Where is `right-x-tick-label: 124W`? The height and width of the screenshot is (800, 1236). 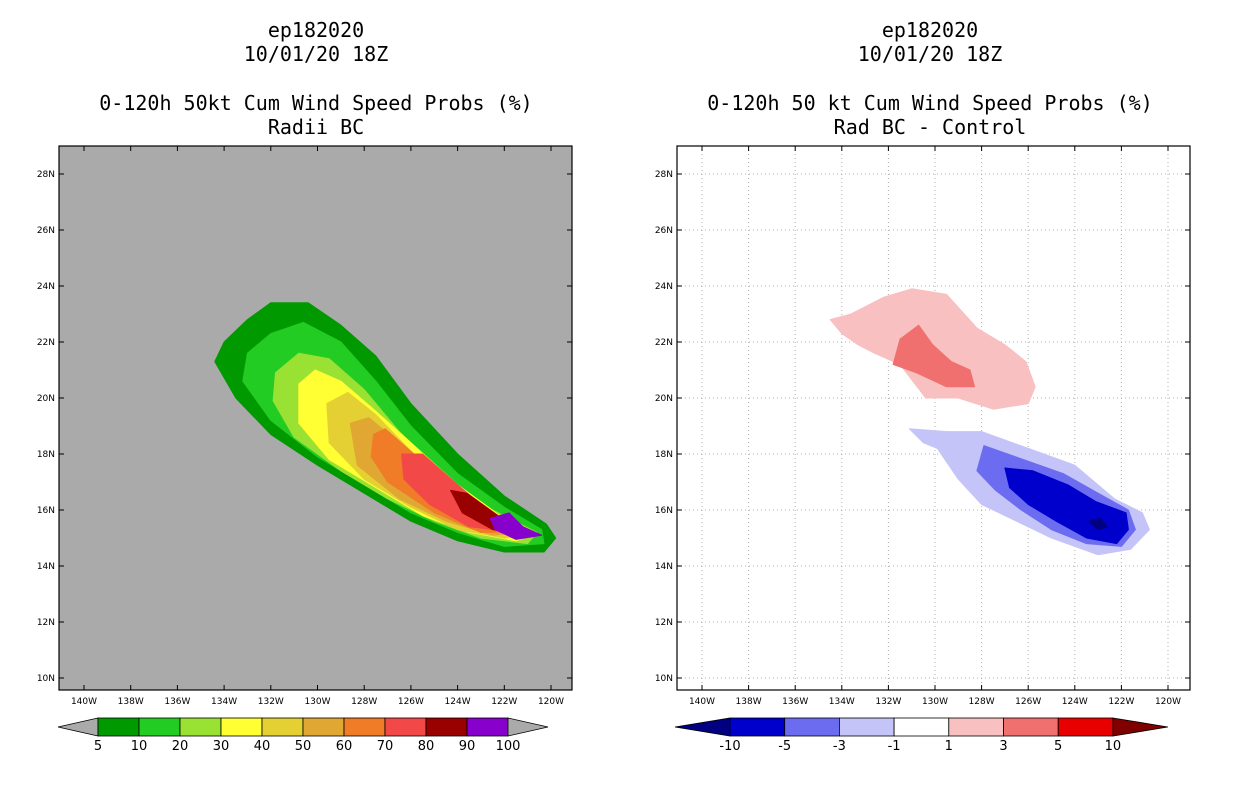 right-x-tick-label: 124W is located at coordinates (1075, 702).